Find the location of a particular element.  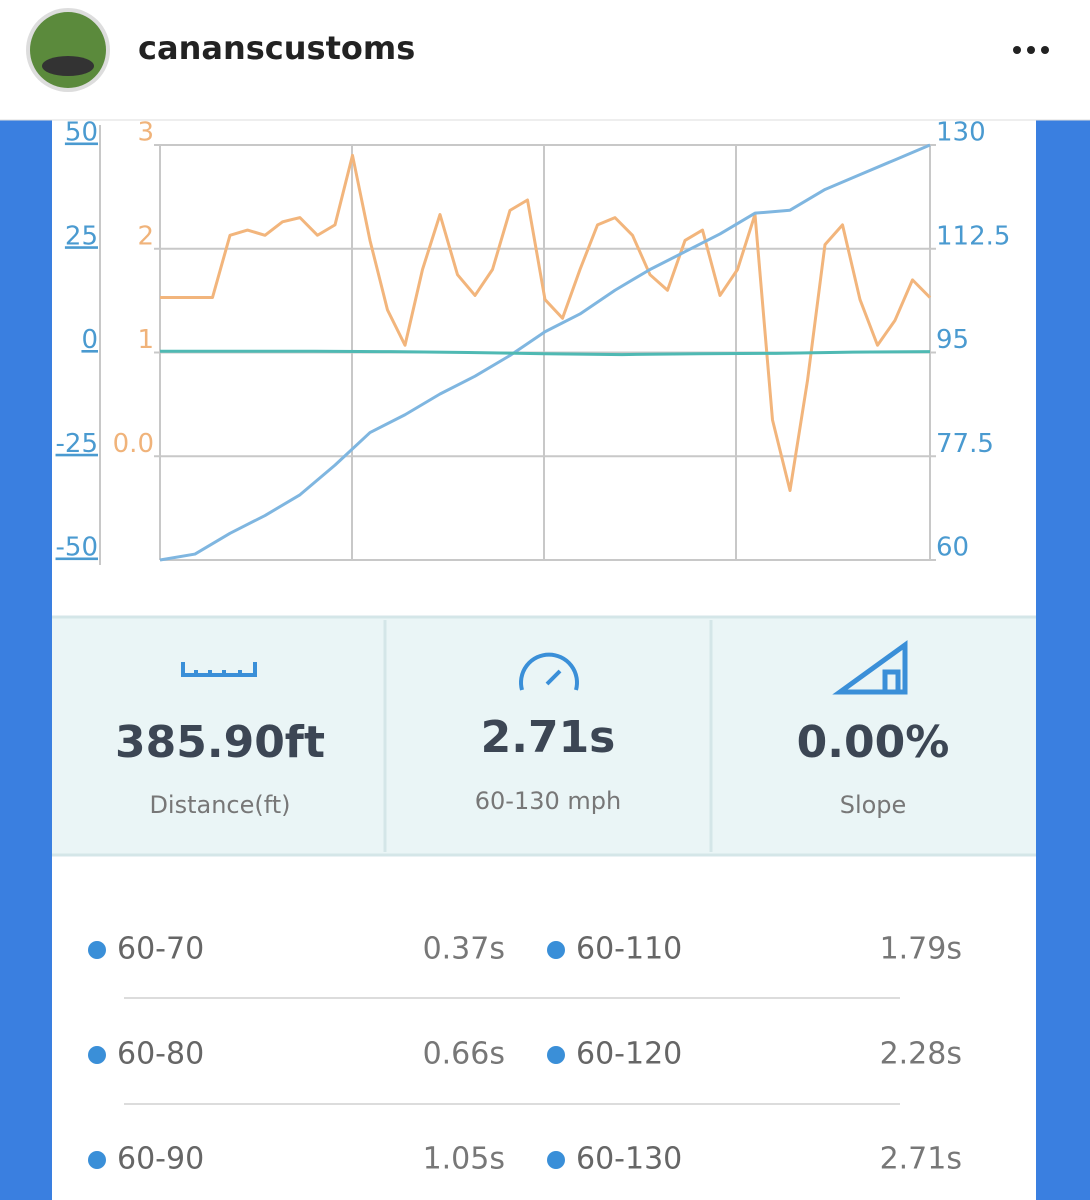

split-range: 60-90 is located at coordinates (160, 1159).